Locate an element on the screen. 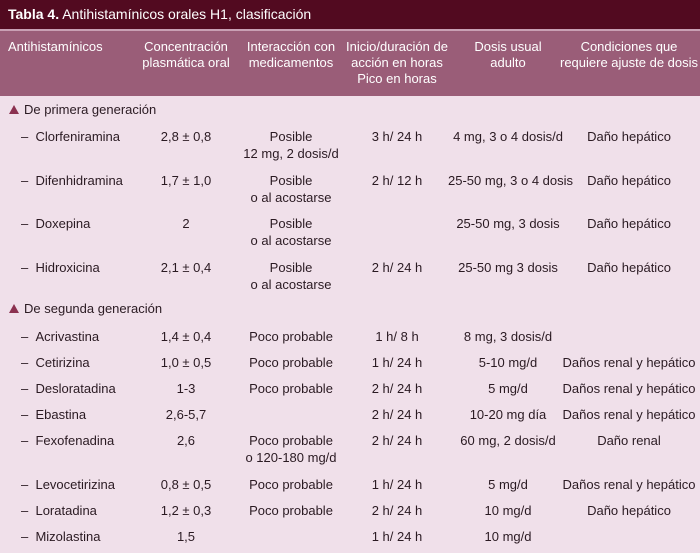 Image resolution: width=700 pixels, height=553 pixels. drug-name-text: Fexofenadina is located at coordinates (75, 440).